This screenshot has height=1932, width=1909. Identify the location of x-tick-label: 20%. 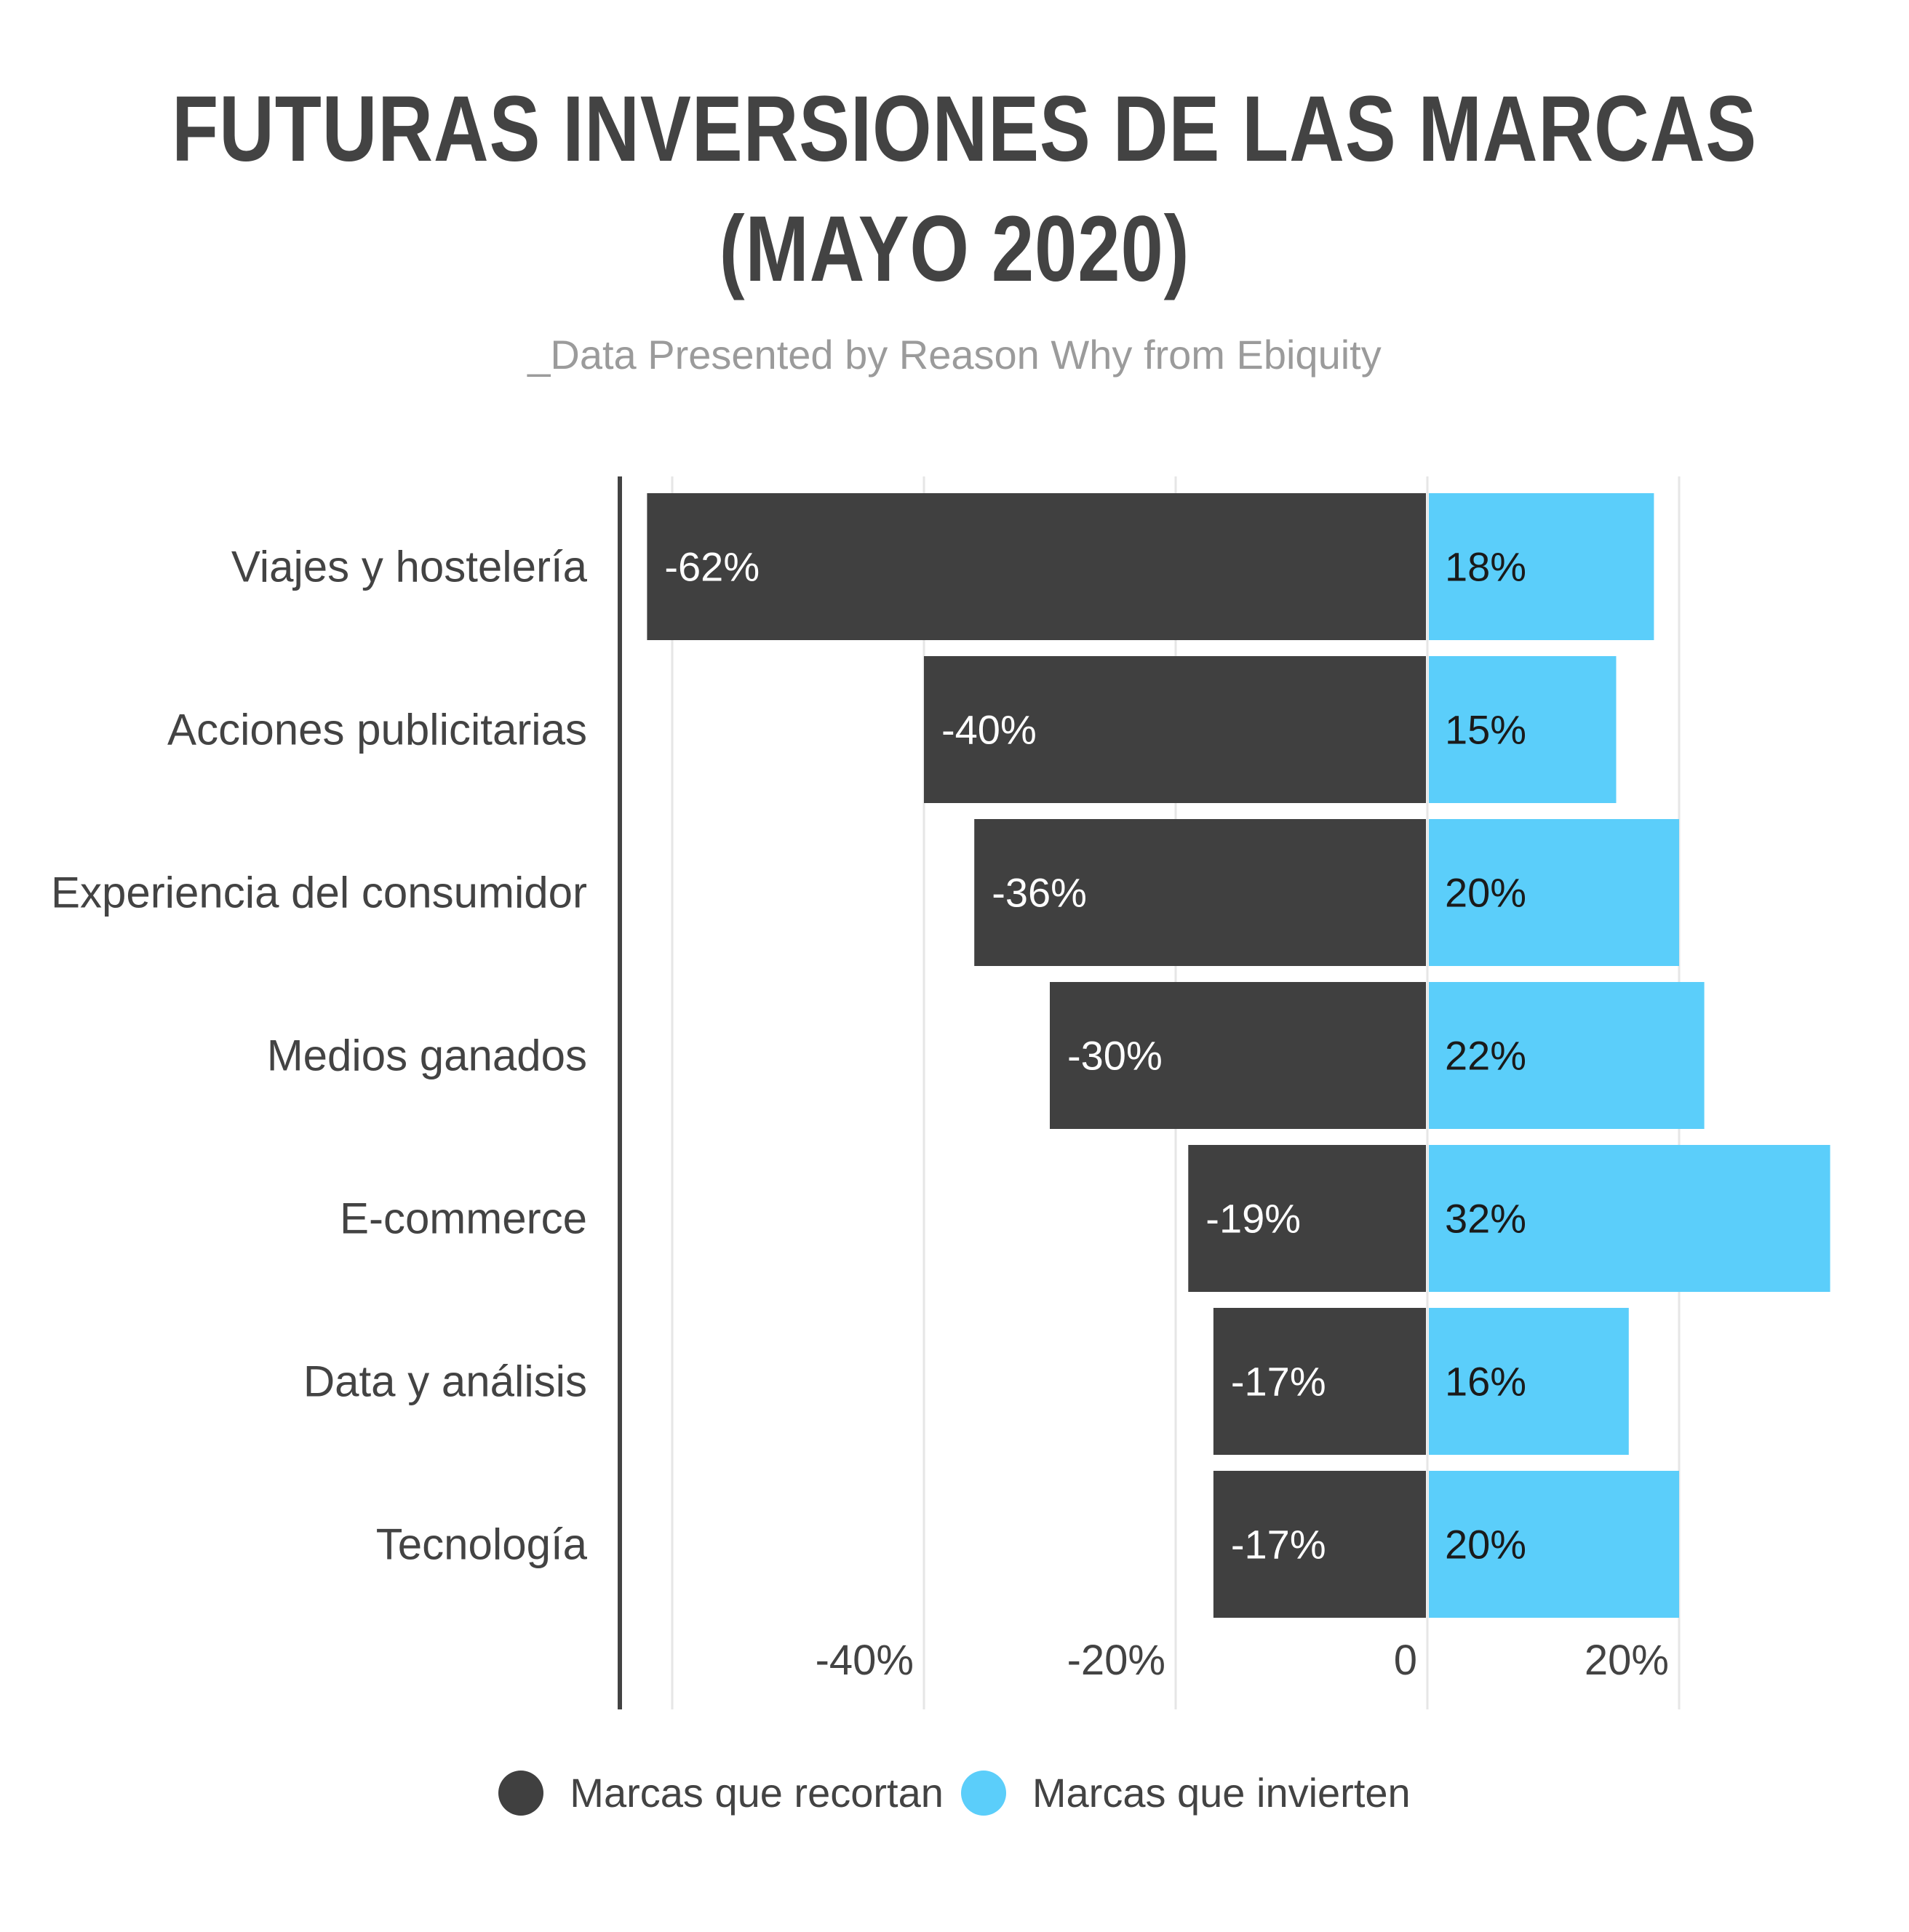
(1627, 1661).